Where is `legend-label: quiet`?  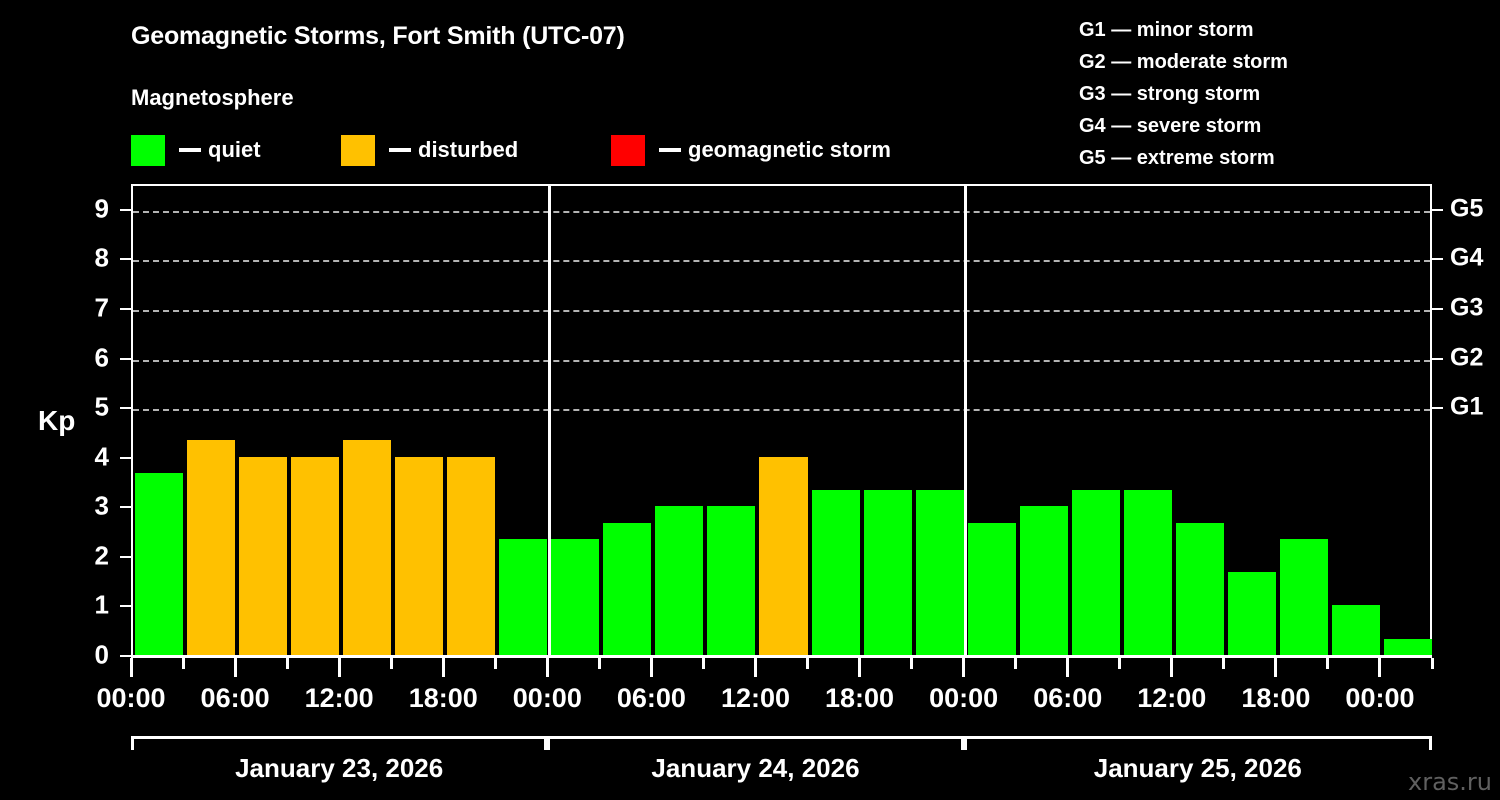 legend-label: quiet is located at coordinates (234, 149).